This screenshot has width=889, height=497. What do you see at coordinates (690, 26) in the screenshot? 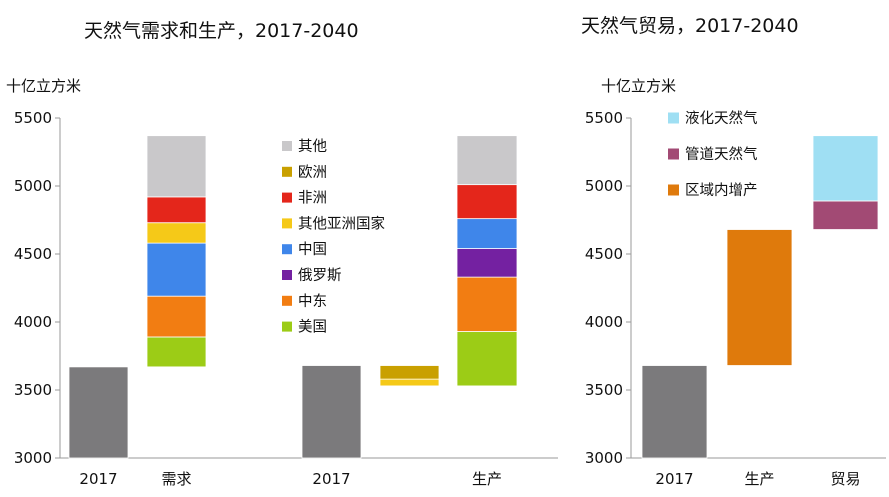
I see `chart-title: 天然气贸易，2017-2040` at bounding box center [690, 26].